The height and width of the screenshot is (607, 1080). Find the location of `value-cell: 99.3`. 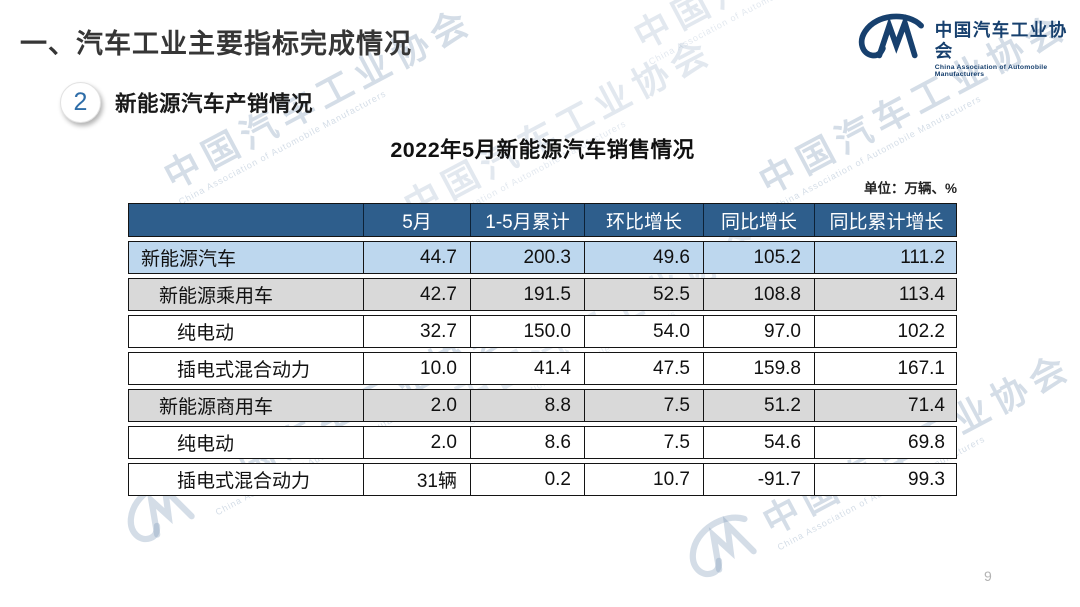

value-cell: 99.3 is located at coordinates (886, 479).